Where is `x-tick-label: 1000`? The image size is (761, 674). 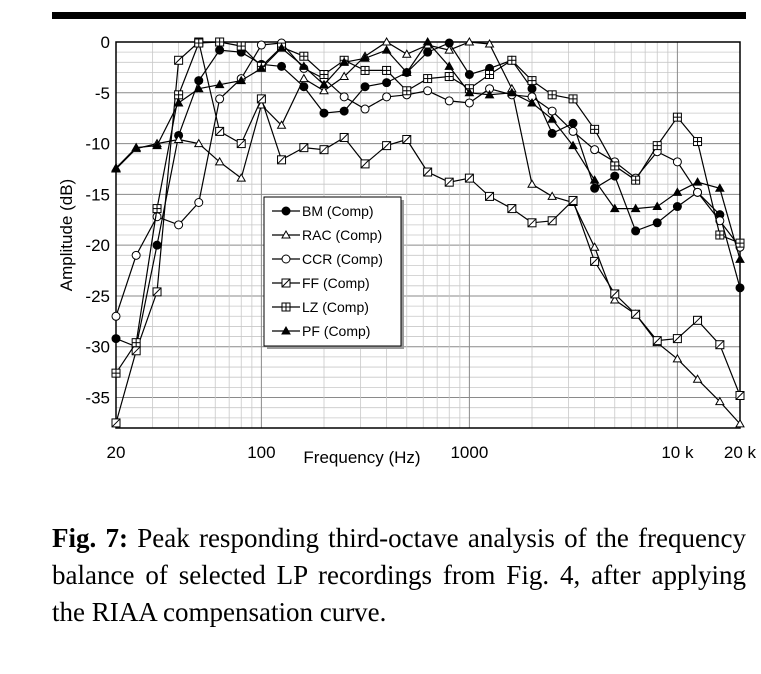
x-tick-label: 1000 is located at coordinates (469, 452).